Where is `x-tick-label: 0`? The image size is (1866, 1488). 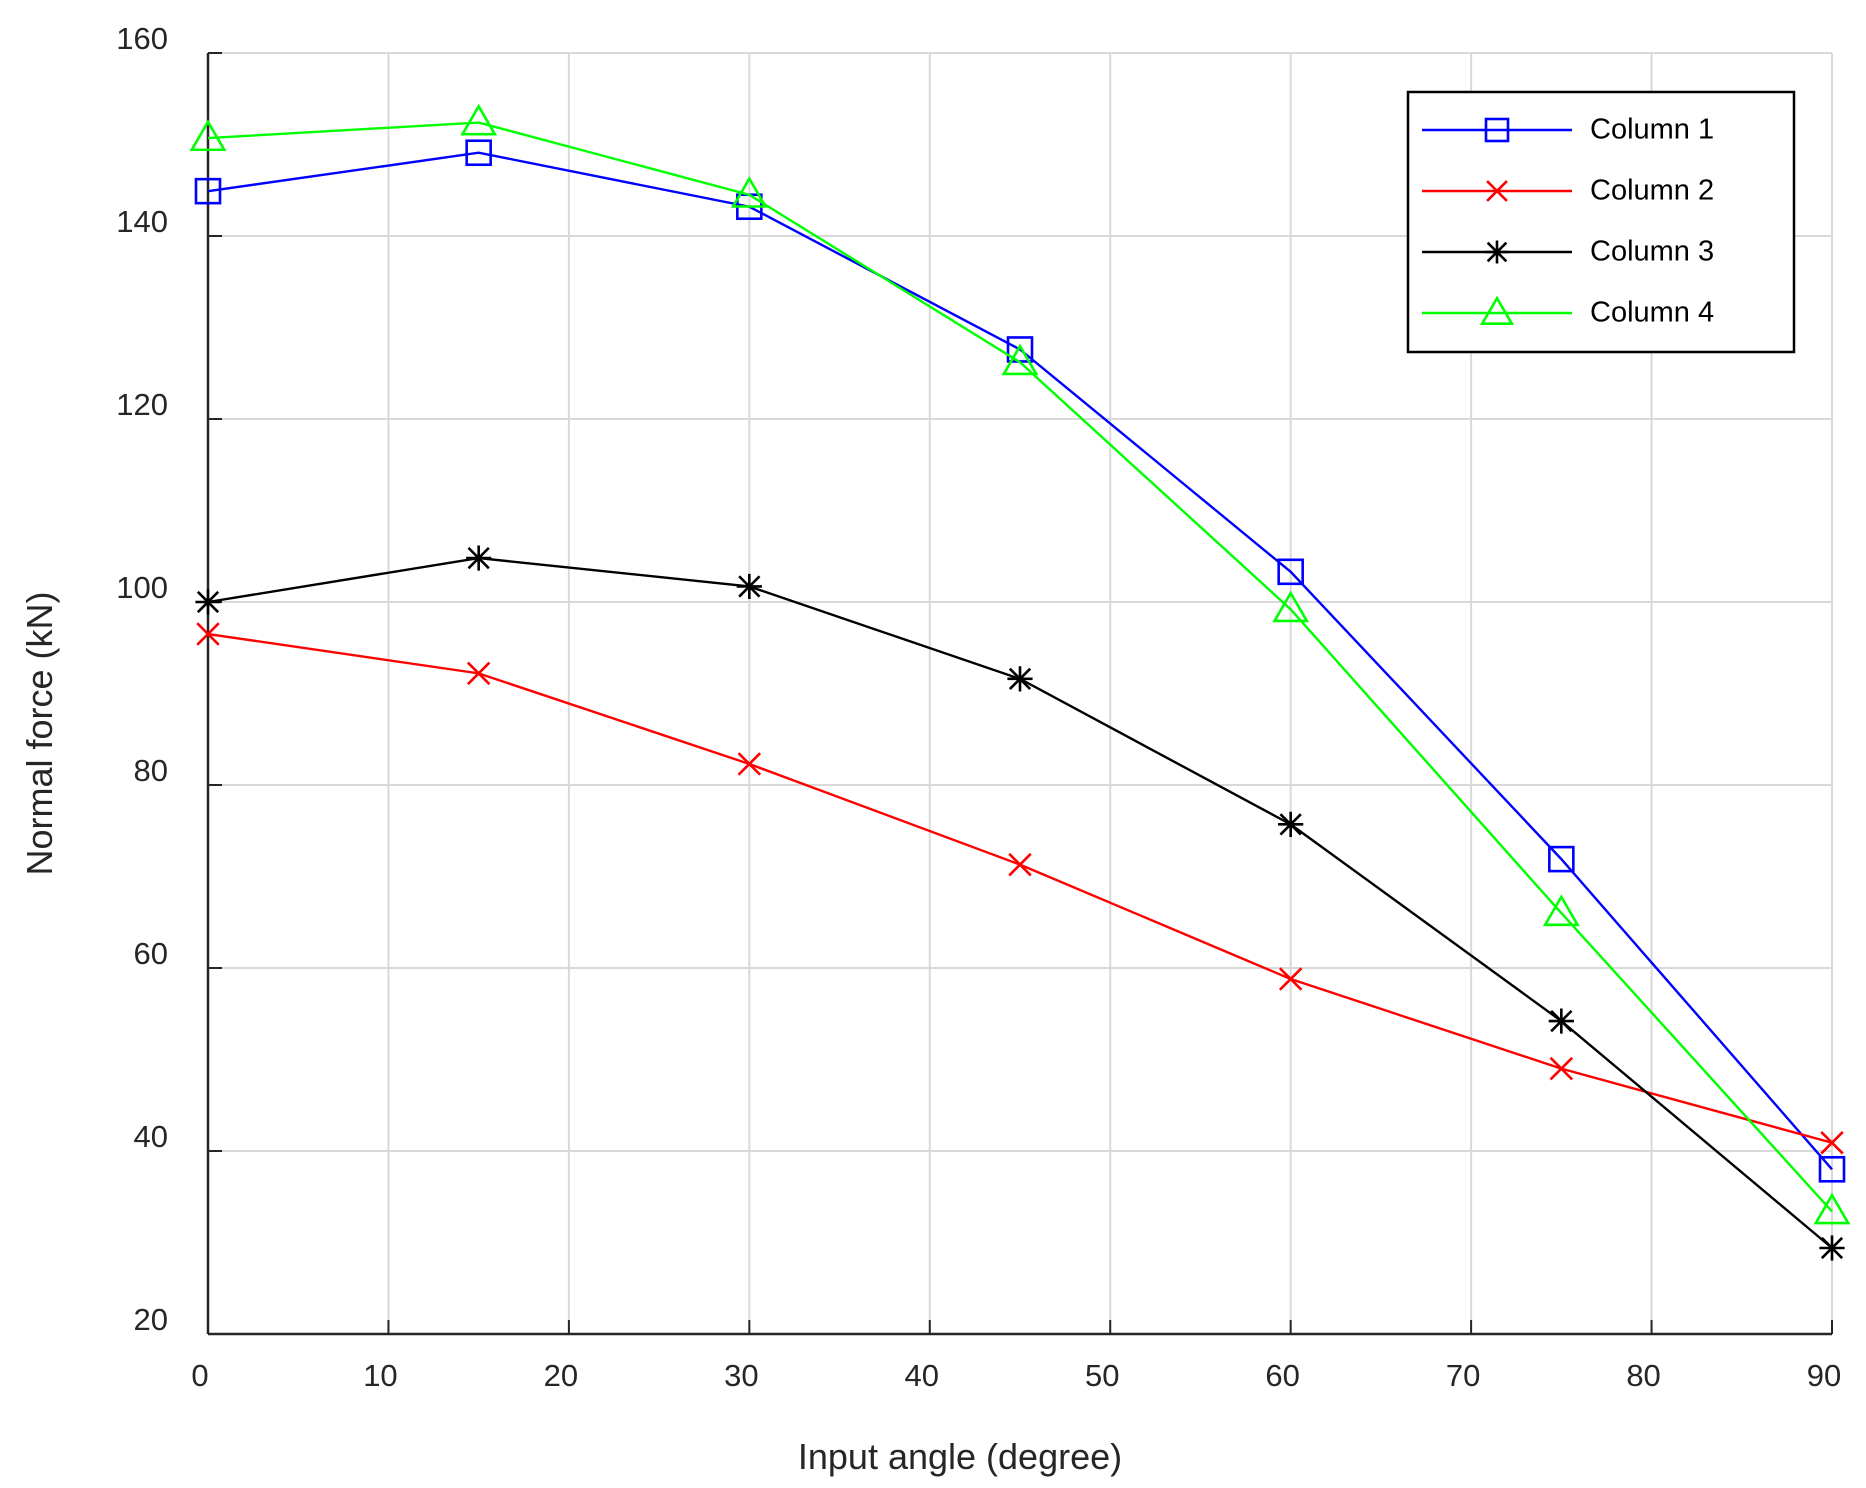
x-tick-label: 0 is located at coordinates (199, 1375).